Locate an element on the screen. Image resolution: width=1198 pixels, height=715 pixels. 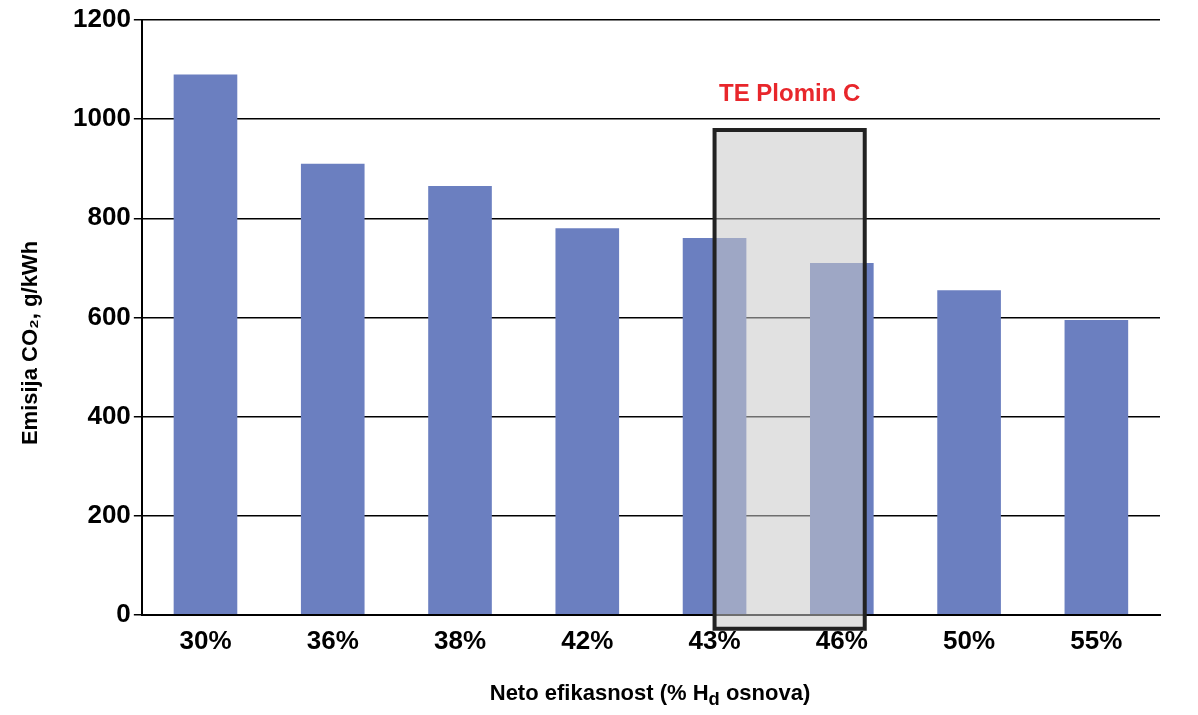
x-tick-label: 42% is located at coordinates (587, 639).